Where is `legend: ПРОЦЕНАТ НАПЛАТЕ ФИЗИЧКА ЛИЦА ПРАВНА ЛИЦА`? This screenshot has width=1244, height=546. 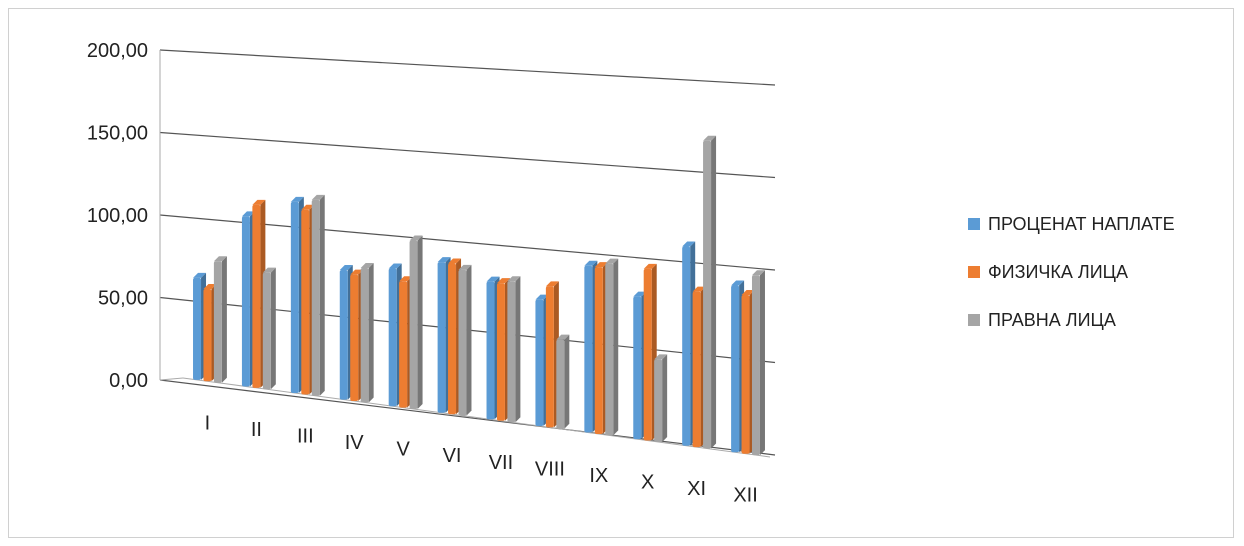 legend: ПРОЦЕНАТ НАПЛАТЕ ФИЗИЧКА ЛИЦА ПРАВНА ЛИЦА is located at coordinates (1071, 272).